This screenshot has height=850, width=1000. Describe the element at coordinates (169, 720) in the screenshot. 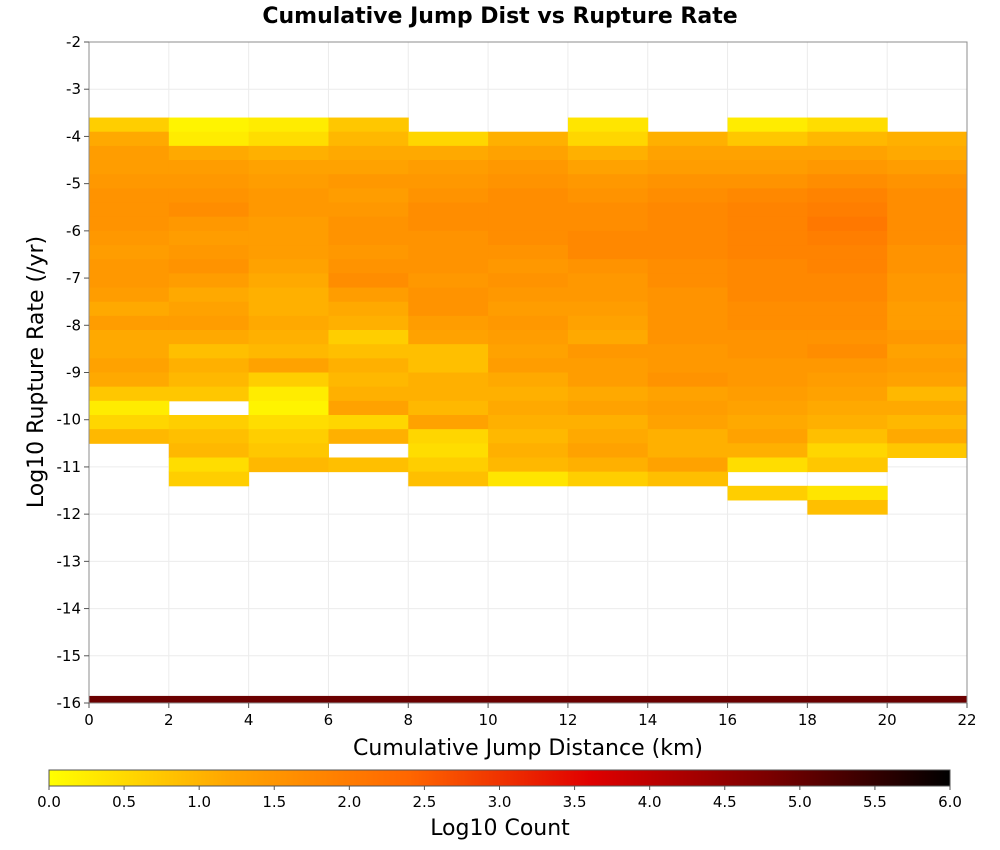

I see `x-tick-label: 2` at that location.